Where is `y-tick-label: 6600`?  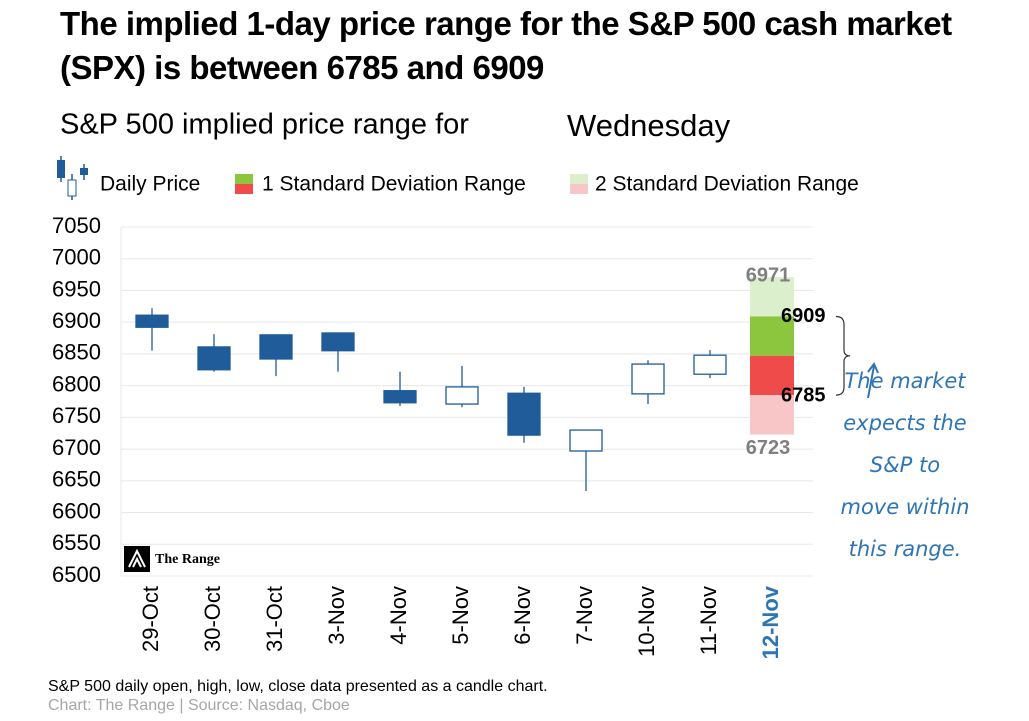 y-tick-label: 6600 is located at coordinates (76, 510).